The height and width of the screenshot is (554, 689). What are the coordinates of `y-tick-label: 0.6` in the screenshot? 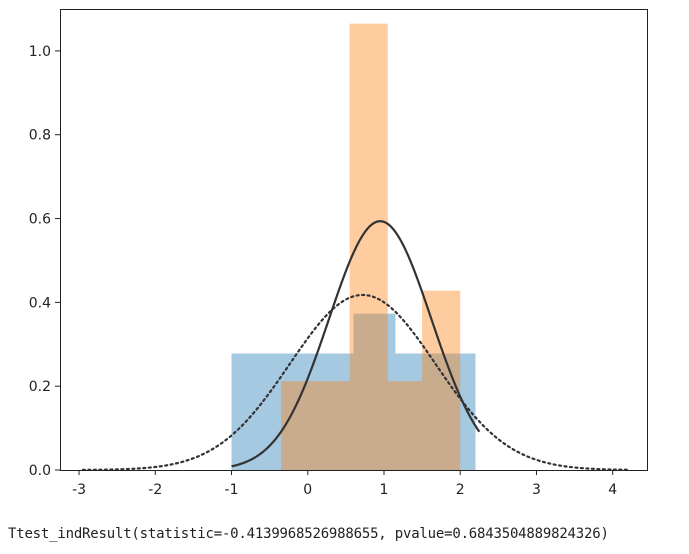 It's located at (40, 220).